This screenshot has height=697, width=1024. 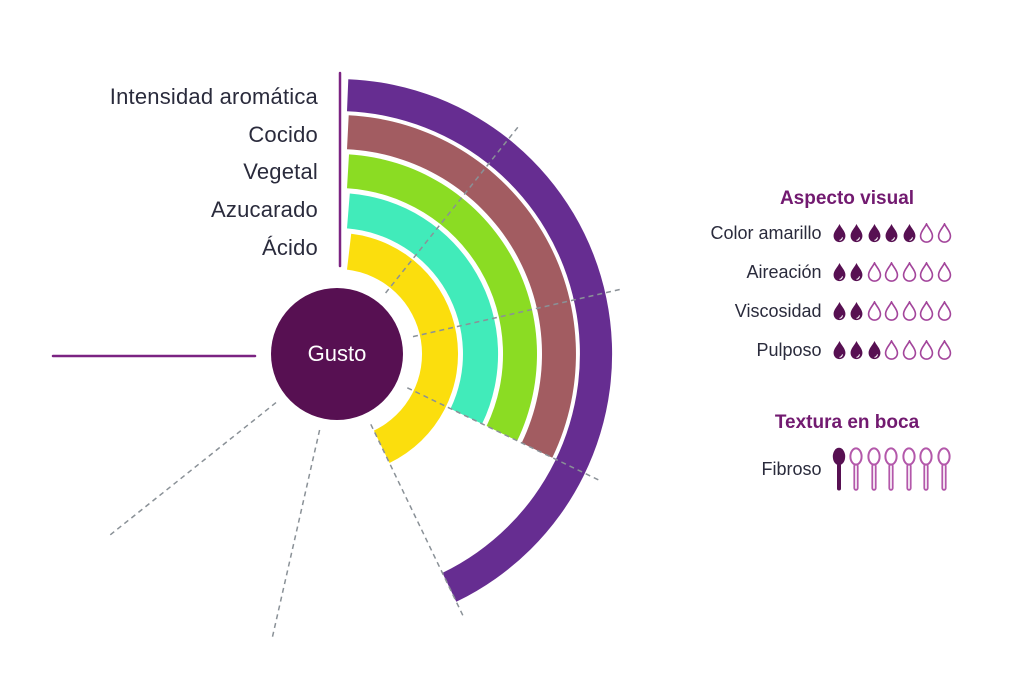 I want to click on legend-row-viscosidad: Viscosidad, so click(x=827, y=311).